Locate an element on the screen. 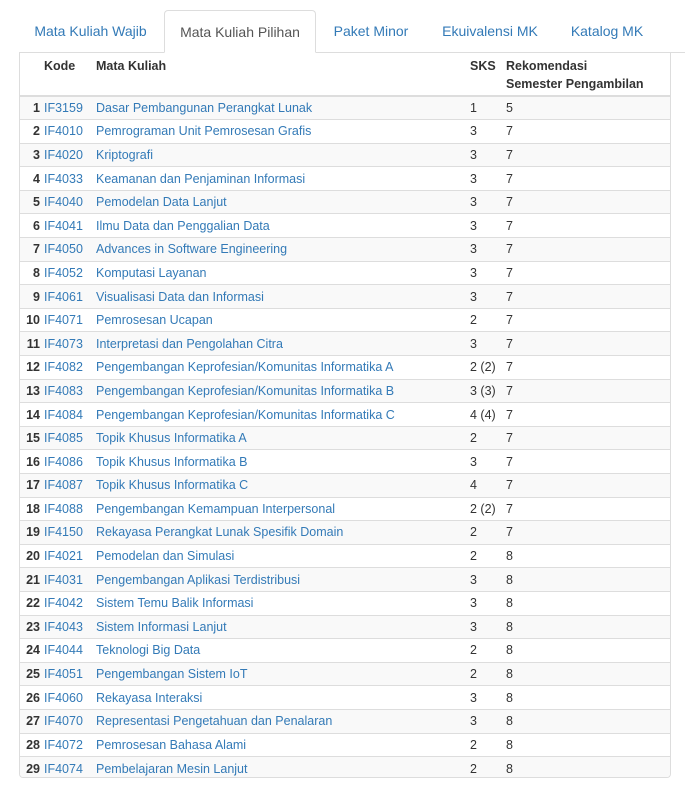  row-number: 14 is located at coordinates (32, 414).